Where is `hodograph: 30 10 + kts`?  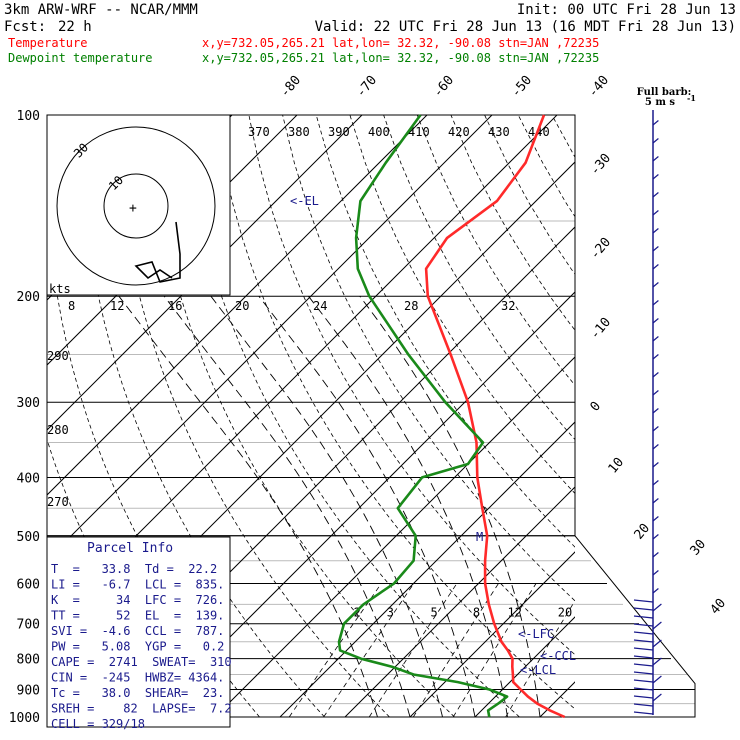 hodograph: 30 10 + kts is located at coordinates (138, 205).